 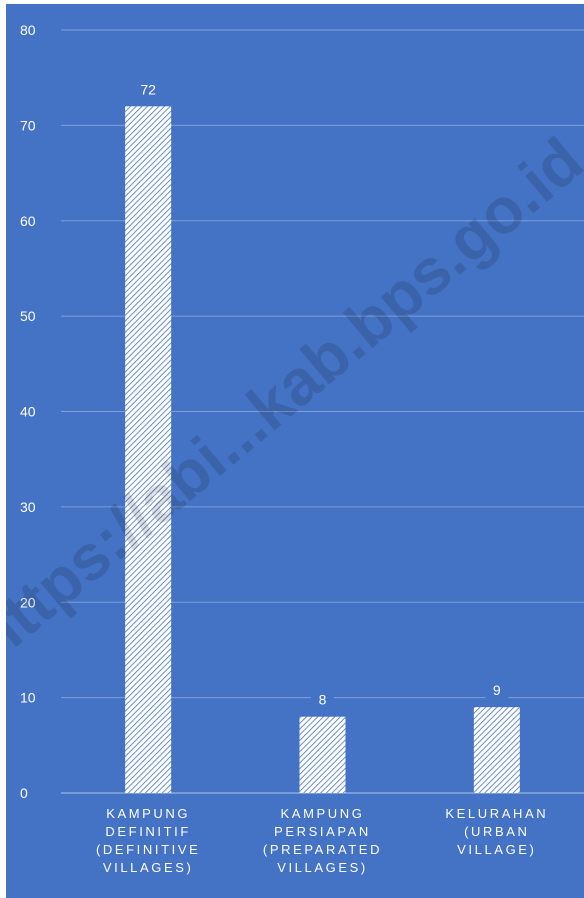 I want to click on y-tick-label: 0, so click(x=24, y=793).